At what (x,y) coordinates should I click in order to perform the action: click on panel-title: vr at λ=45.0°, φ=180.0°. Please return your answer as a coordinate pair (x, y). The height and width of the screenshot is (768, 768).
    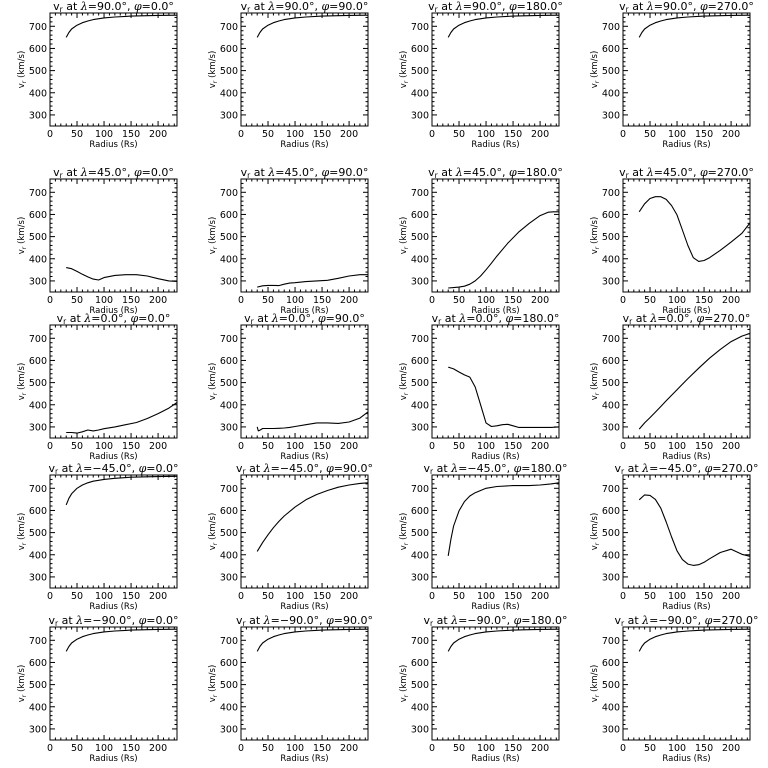
    Looking at the image, I should click on (495, 173).